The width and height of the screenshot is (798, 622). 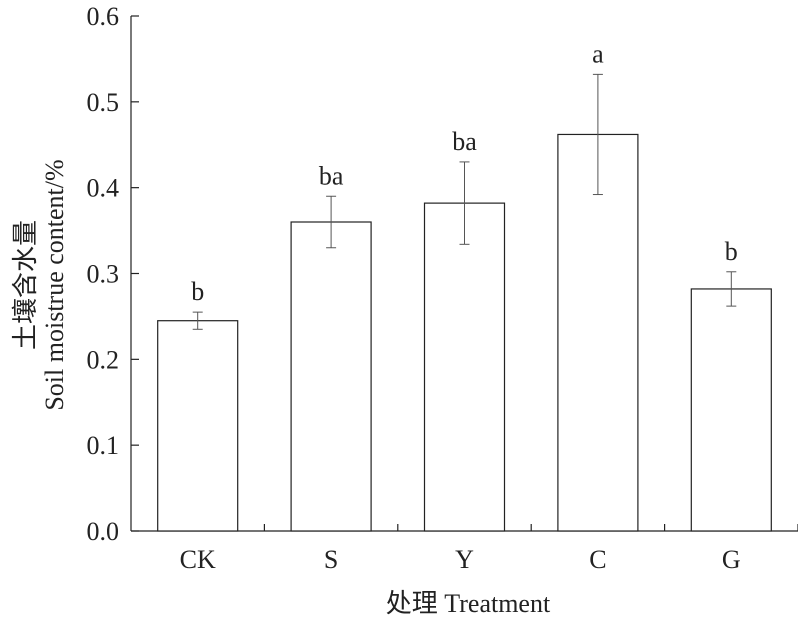 I want to click on y-tick-label: 0.5, so click(x=103, y=102).